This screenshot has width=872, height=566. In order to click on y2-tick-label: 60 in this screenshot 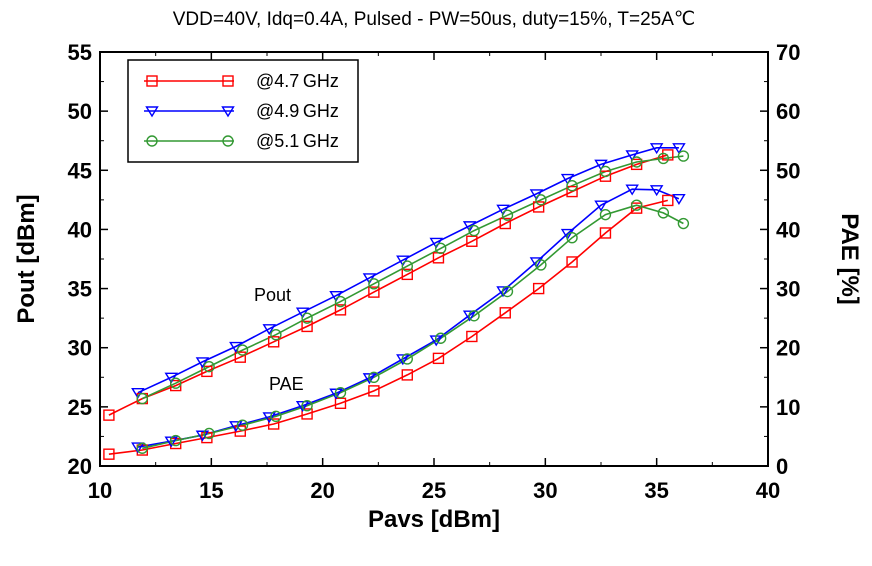, I will do `click(788, 111)`.